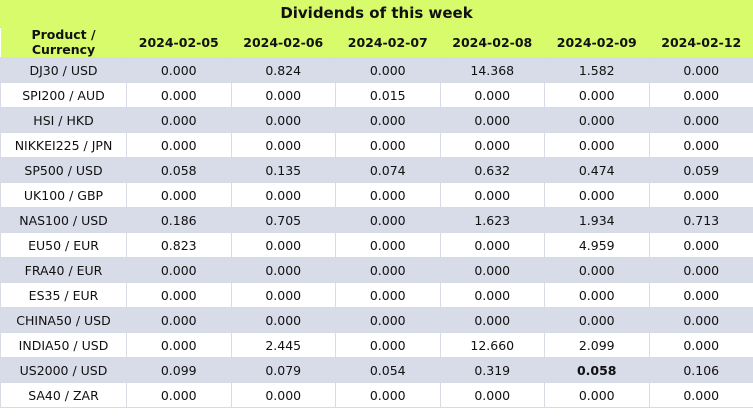 The height and width of the screenshot is (417, 753). Describe the element at coordinates (178, 42) in the screenshot. I see `header-date: 2024-02-05` at that location.